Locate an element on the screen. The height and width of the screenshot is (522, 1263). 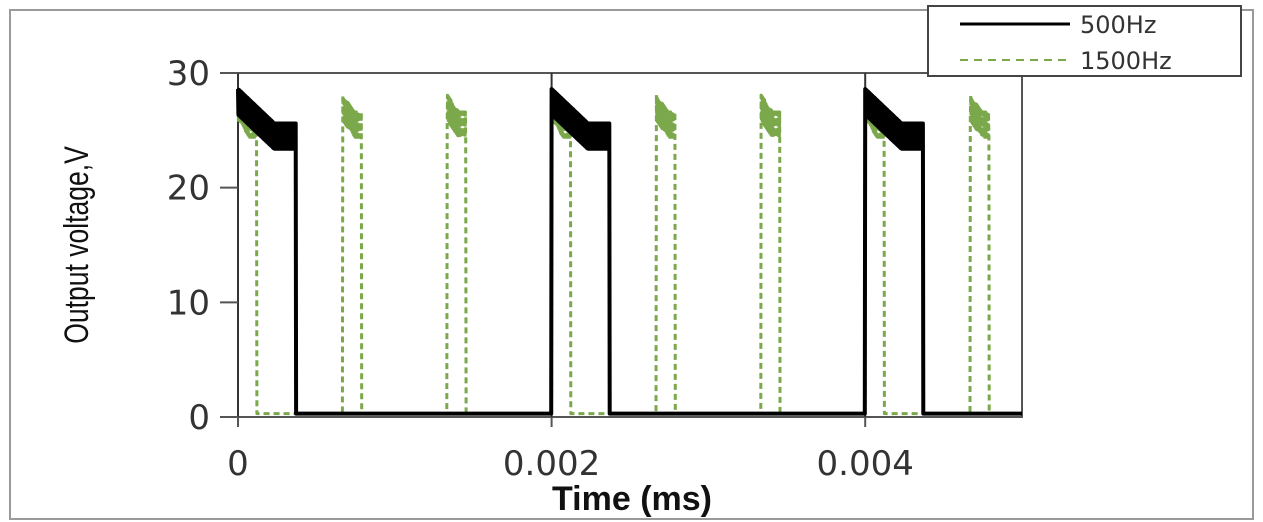
y-axis-ticks: 0 10 20 30 is located at coordinates (202, 246).